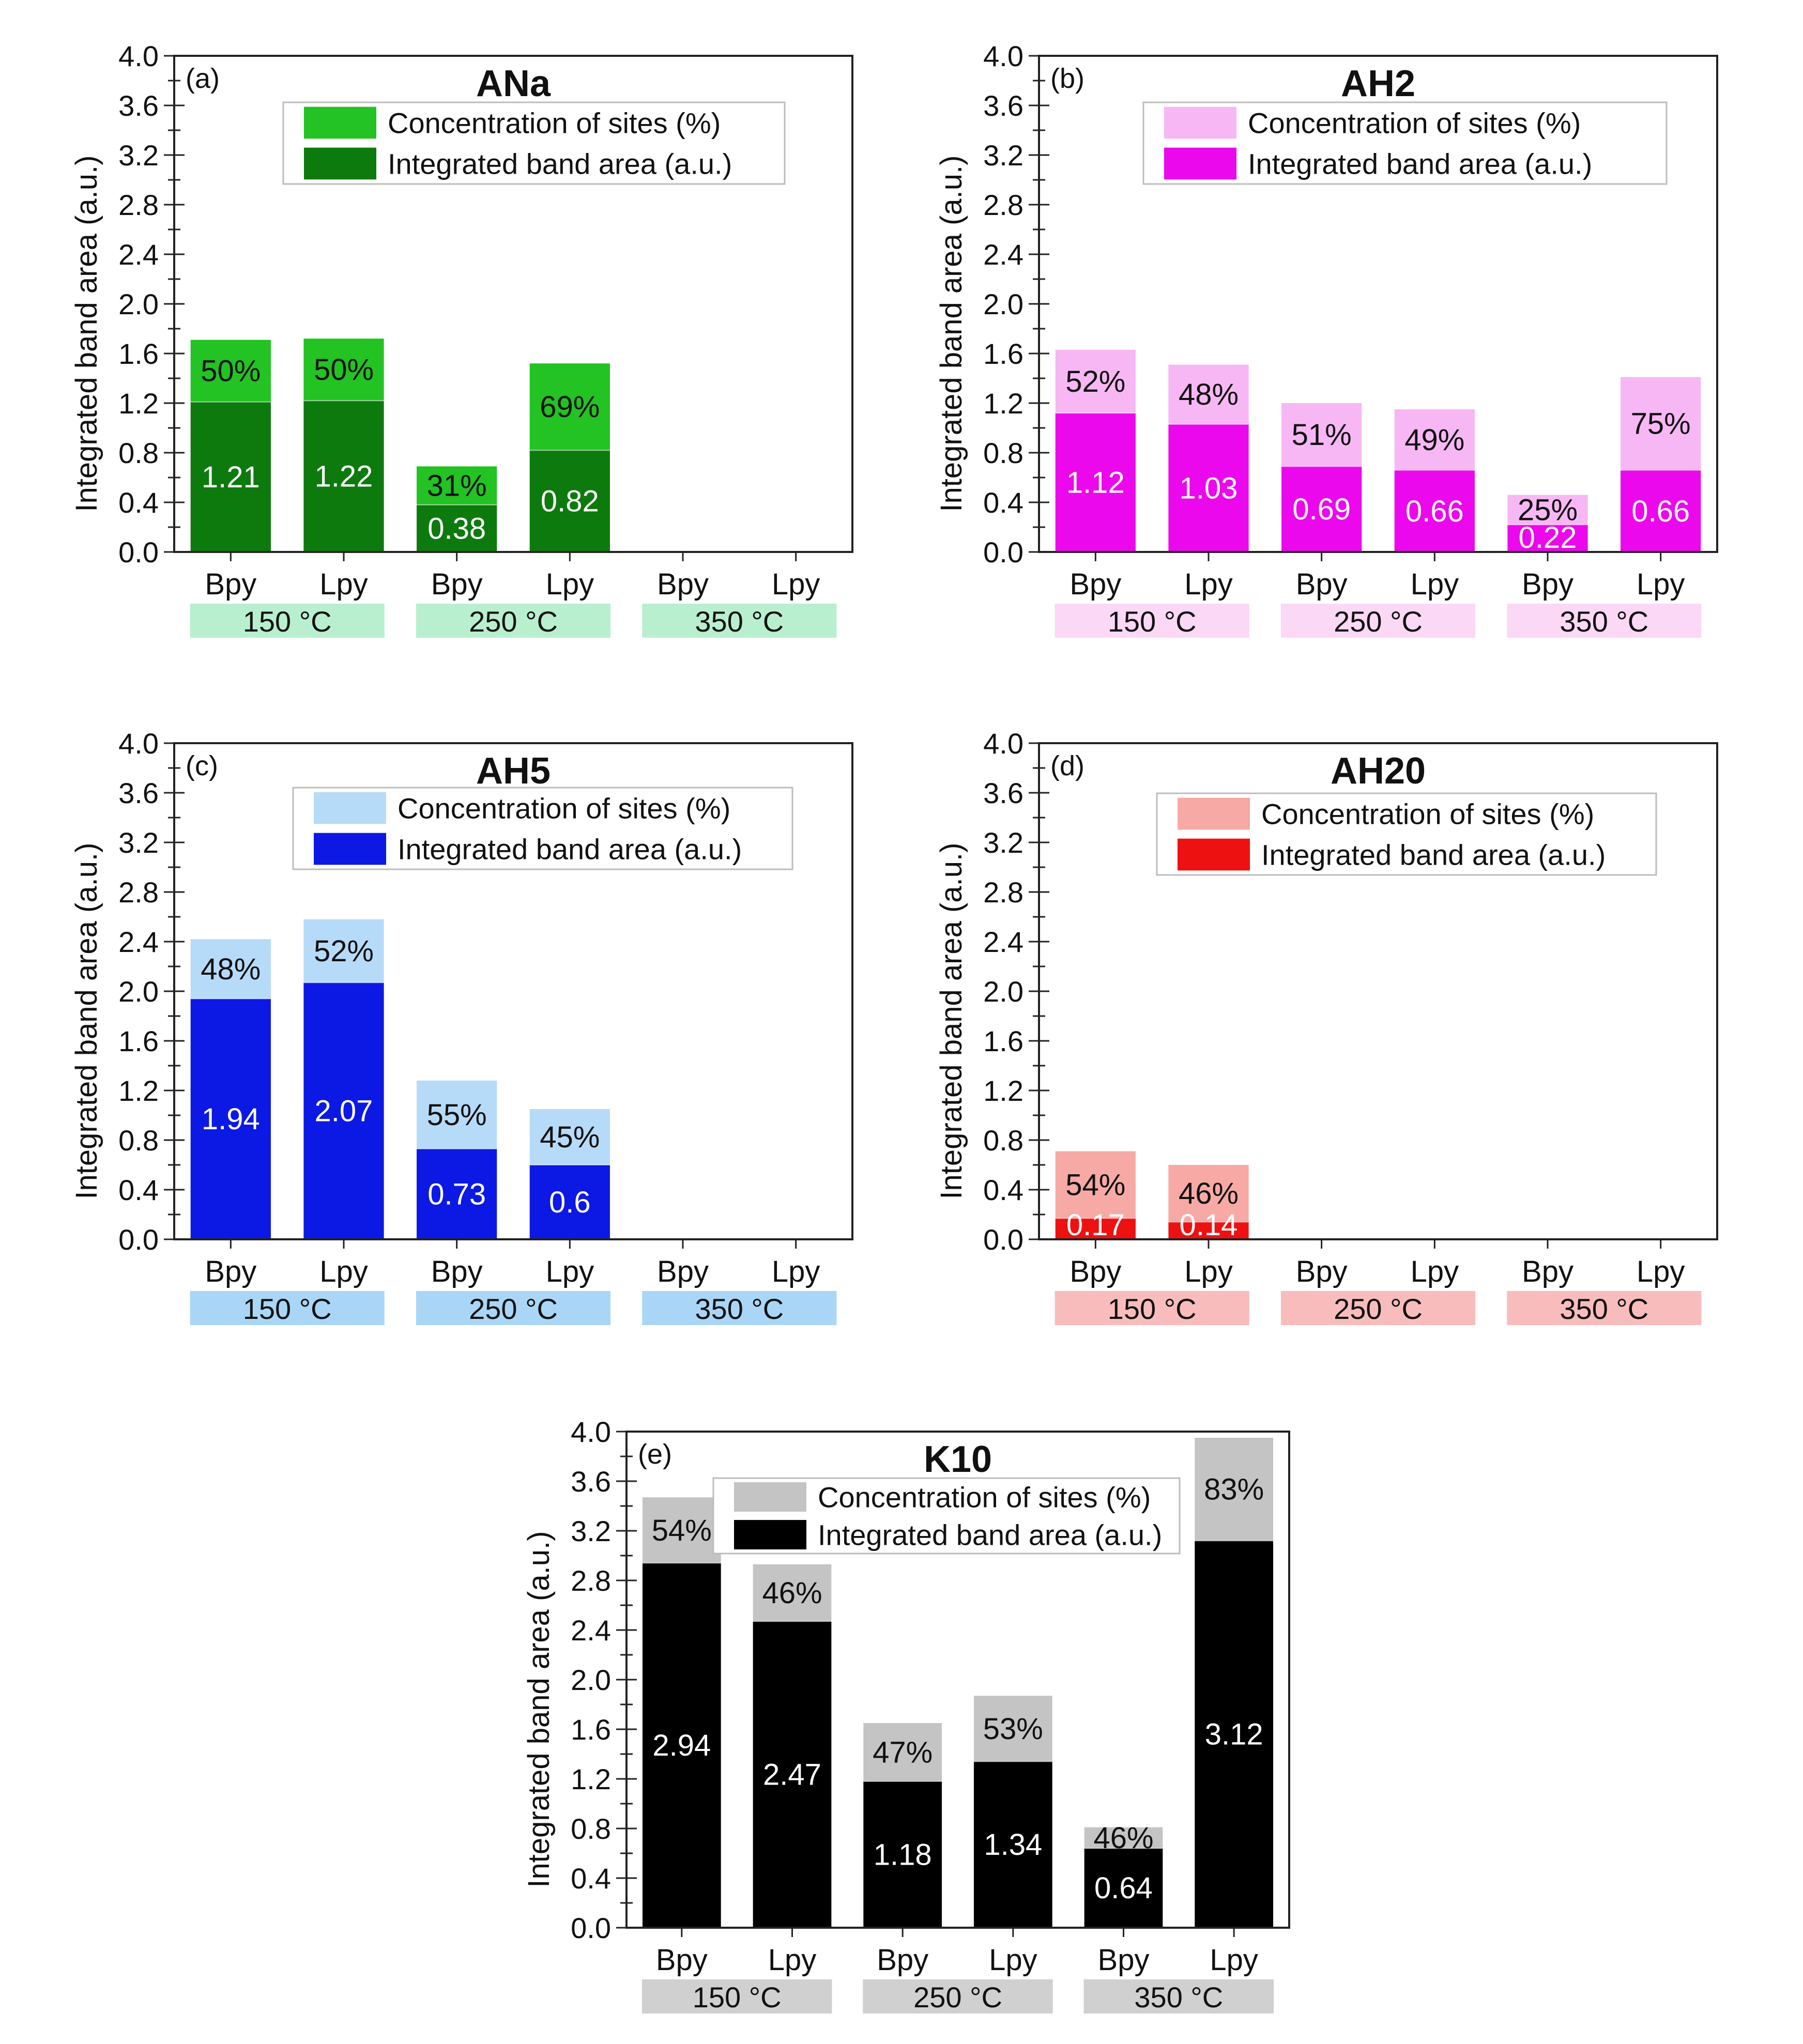 The height and width of the screenshot is (2044, 1803). I want to click on y-tick-label: 0.0, so click(138, 1239).